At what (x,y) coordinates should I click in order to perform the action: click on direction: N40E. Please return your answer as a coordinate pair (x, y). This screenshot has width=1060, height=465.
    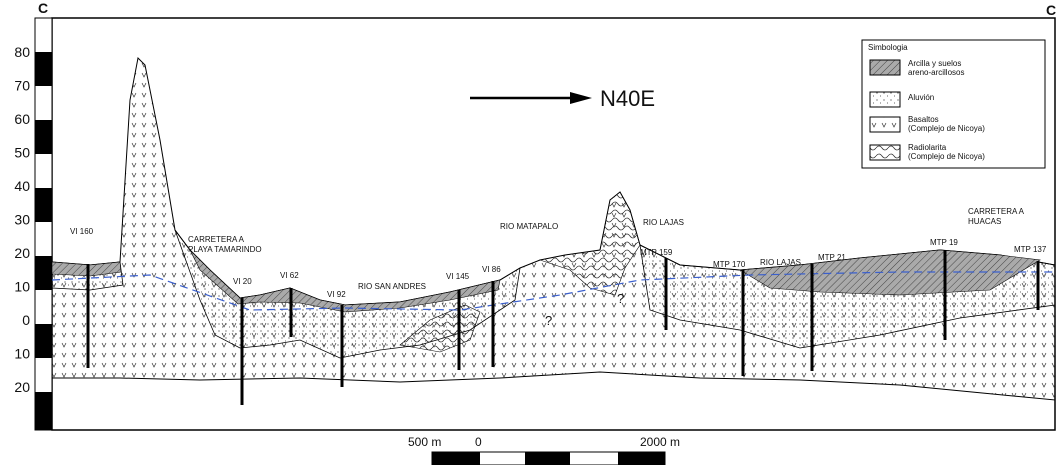
    Looking at the image, I should click on (627, 98).